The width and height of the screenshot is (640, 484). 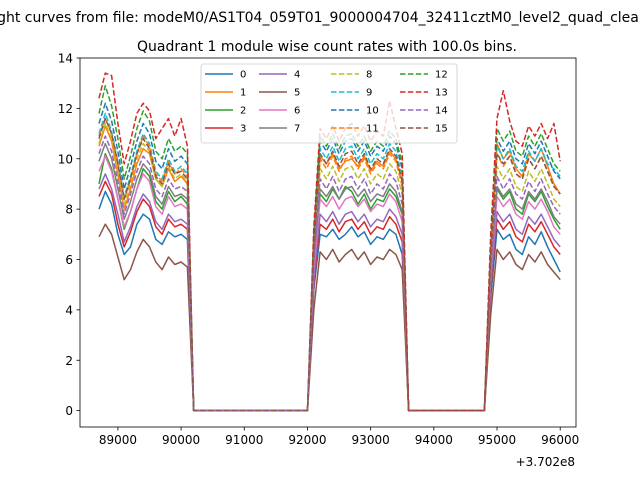 I want to click on legend-box, so click(x=329, y=103).